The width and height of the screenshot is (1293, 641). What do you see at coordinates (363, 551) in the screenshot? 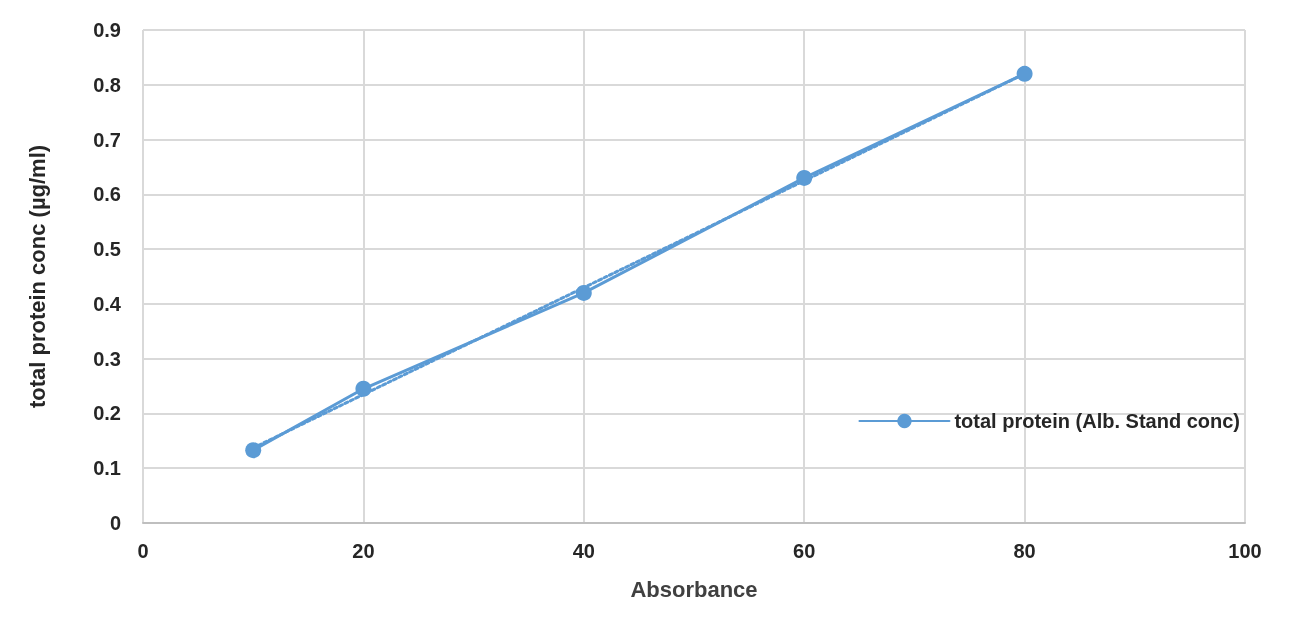
I see `x-tick-label: 20` at bounding box center [363, 551].